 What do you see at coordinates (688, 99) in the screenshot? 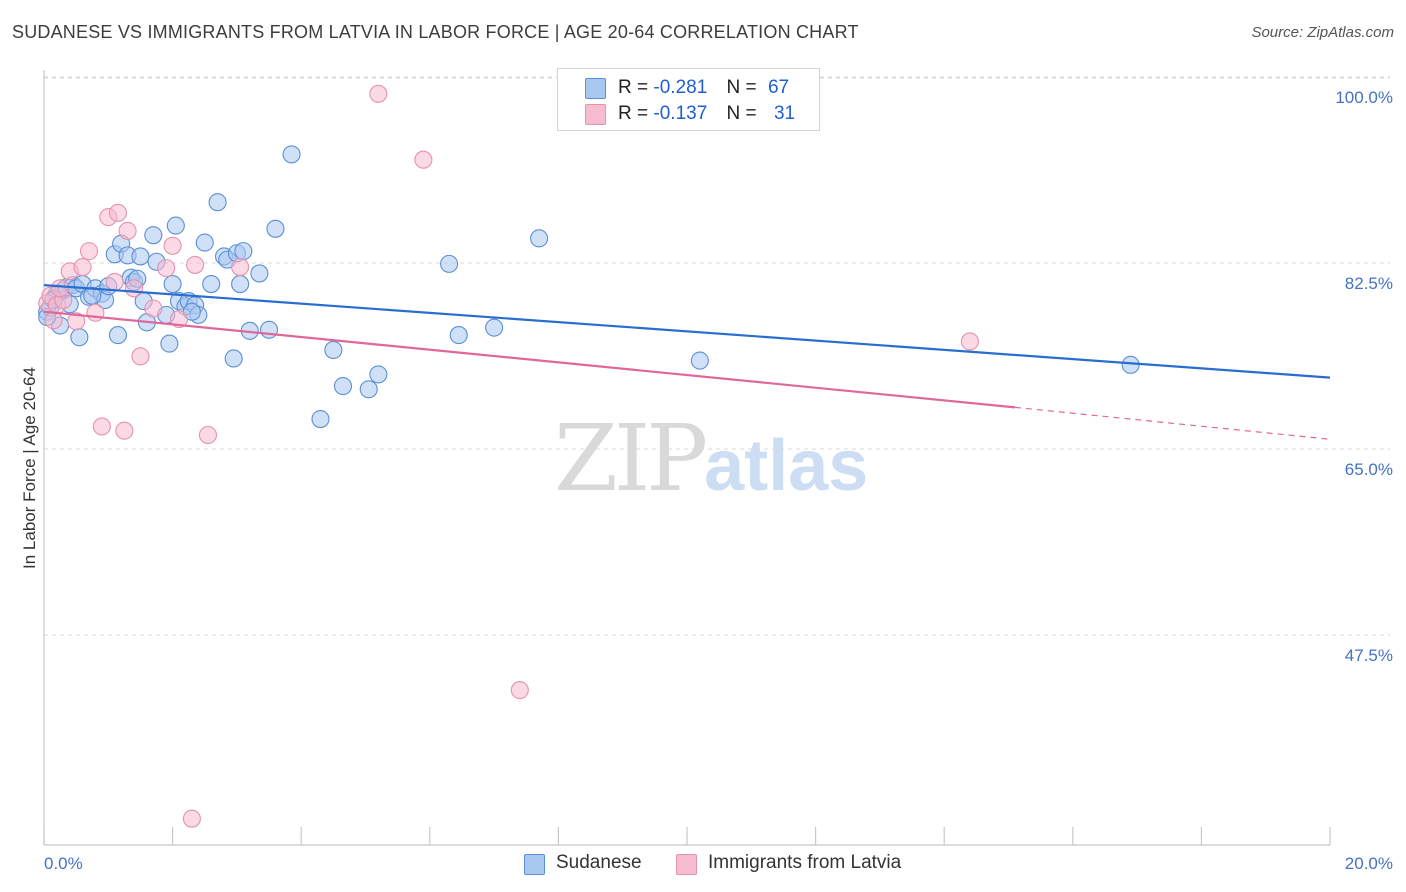
I see `legend: R = -0.281 N = 67 R = -0.137 N = 31` at bounding box center [688, 99].